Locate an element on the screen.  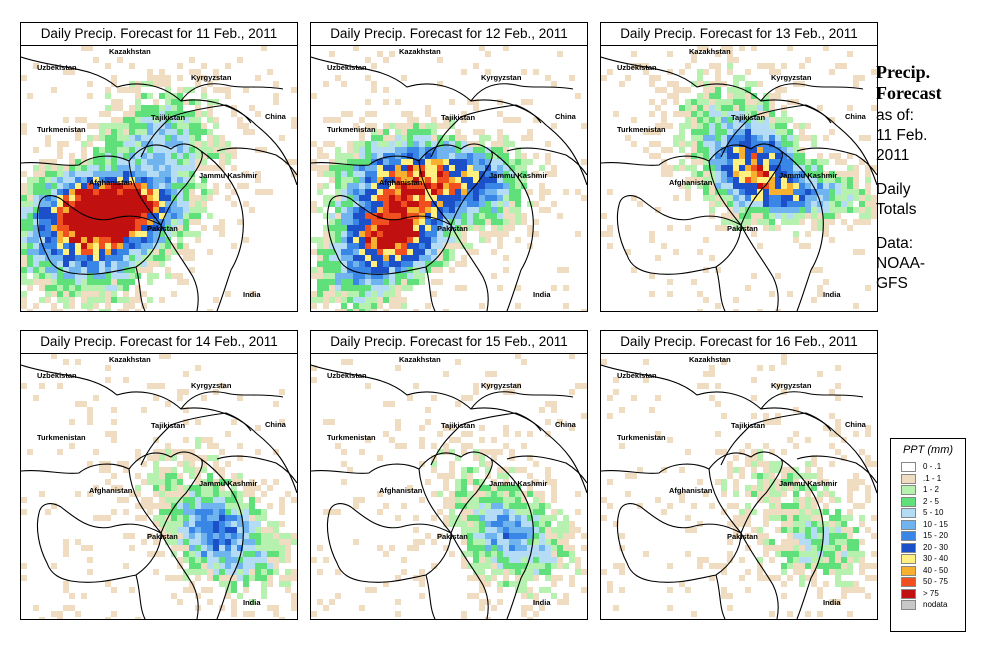
map-label-tajikistan: Tajikistan is located at coordinates (458, 117).